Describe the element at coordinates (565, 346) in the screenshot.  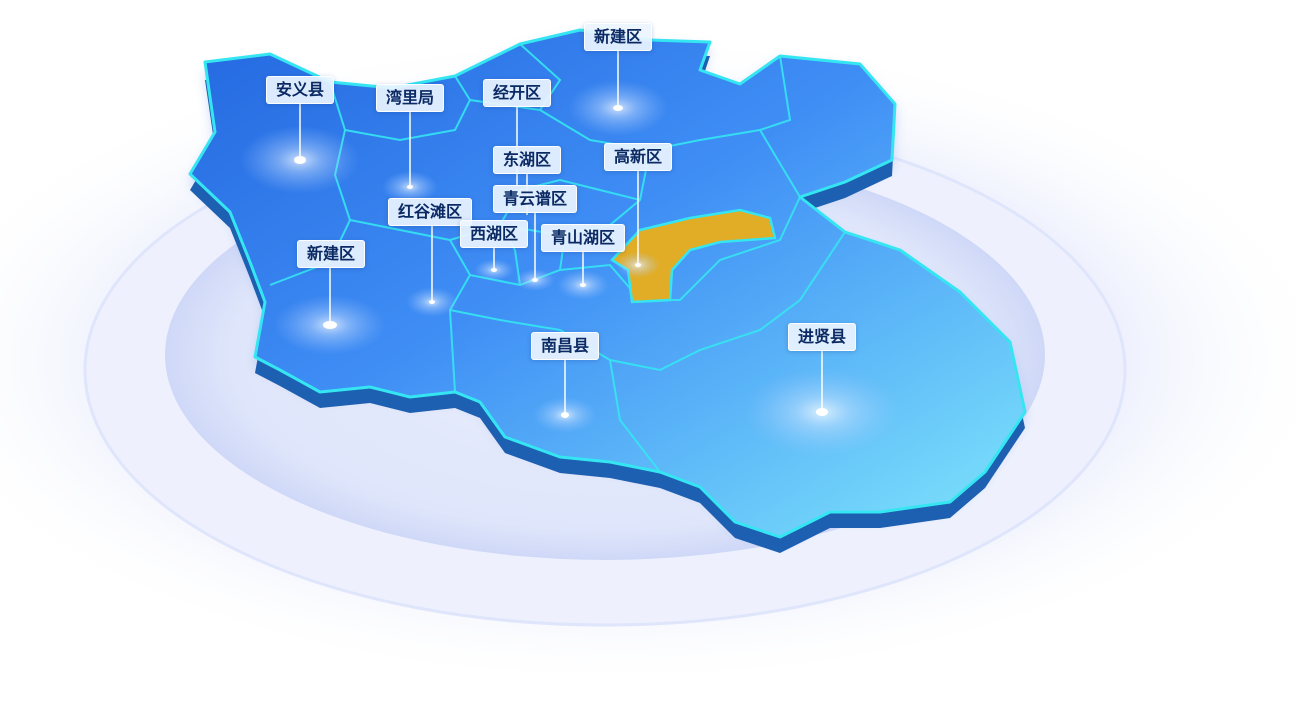
I see `label-nanchang: 南昌县` at that location.